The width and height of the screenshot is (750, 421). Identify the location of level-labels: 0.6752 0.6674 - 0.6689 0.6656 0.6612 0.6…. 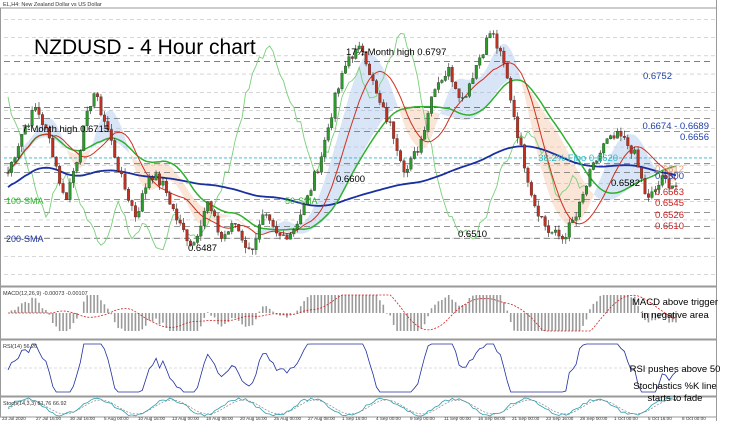
(675, 151).